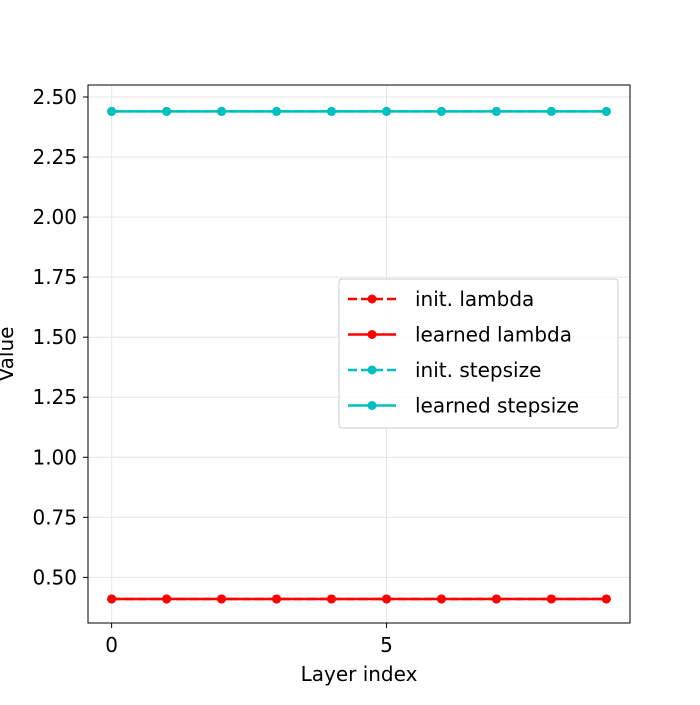 This screenshot has height=705, width=700. I want to click on legend-label: init. lambda, so click(474, 299).